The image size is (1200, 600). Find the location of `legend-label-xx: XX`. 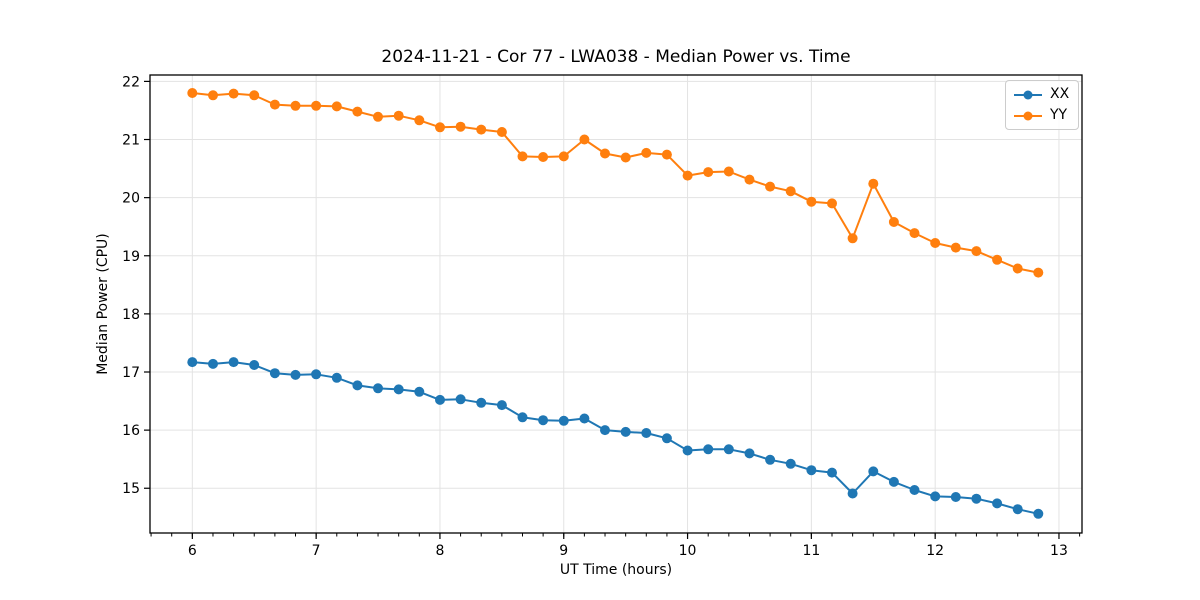

legend-label-xx: XX is located at coordinates (1060, 94).